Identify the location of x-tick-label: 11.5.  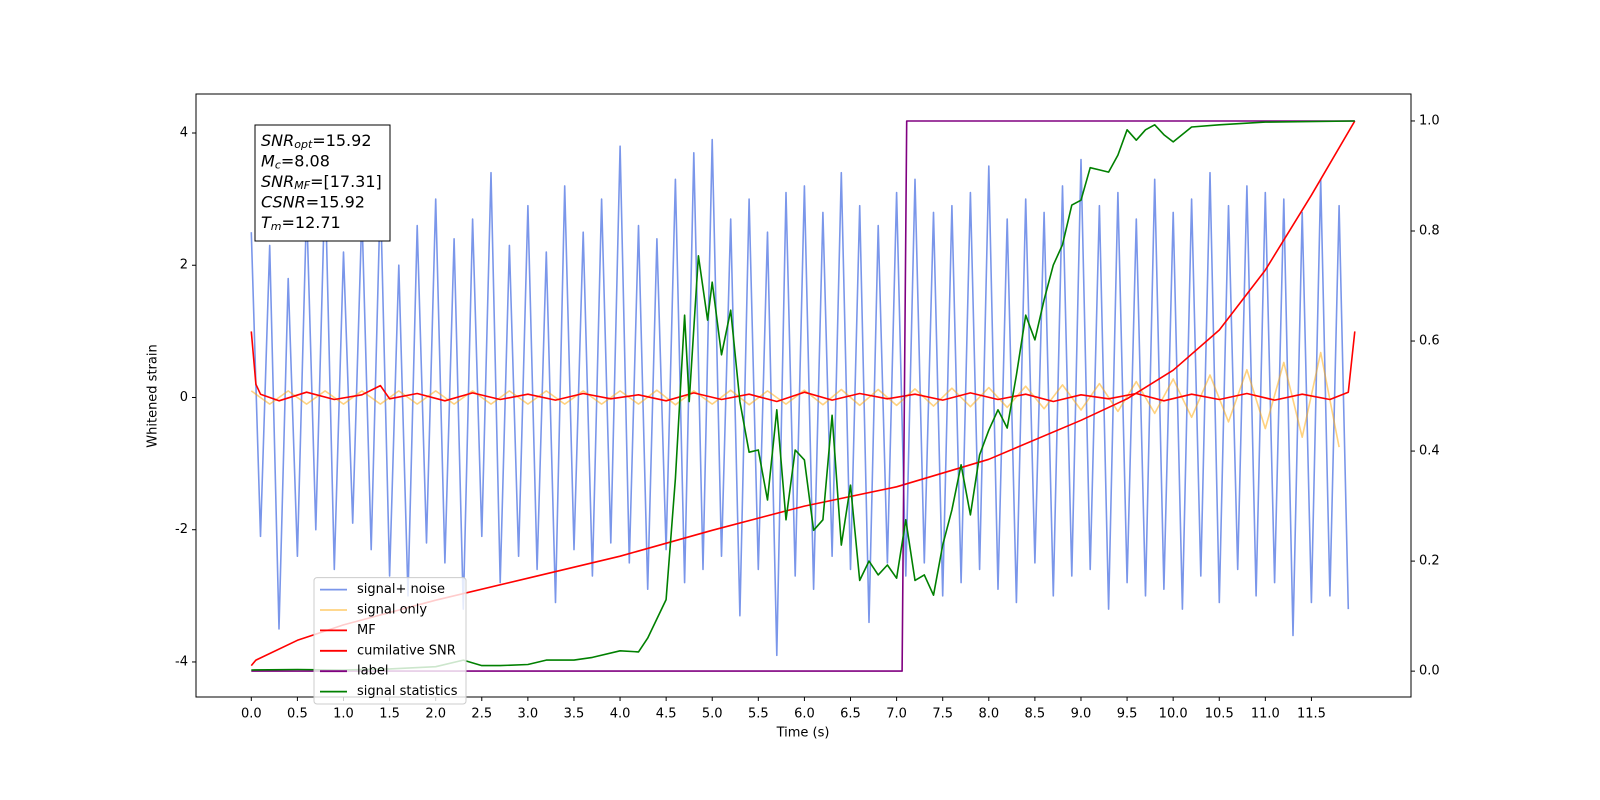
(1311, 714).